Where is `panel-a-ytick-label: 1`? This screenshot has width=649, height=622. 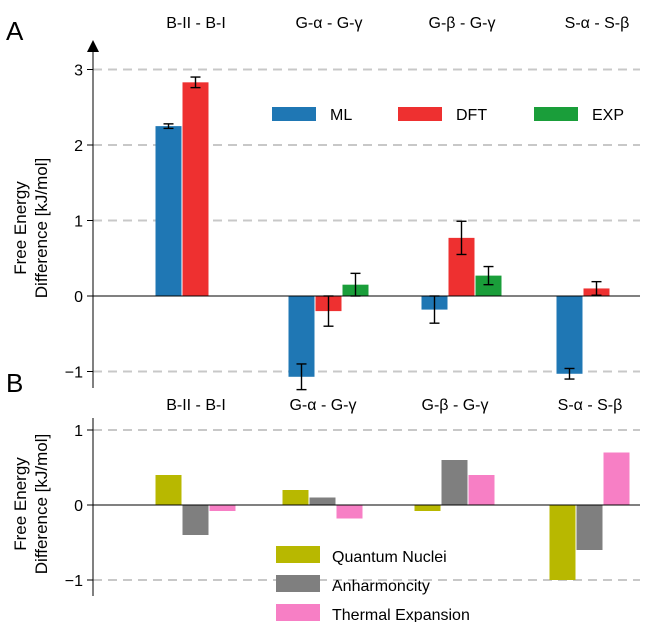 panel-a-ytick-label: 1 is located at coordinates (78, 222).